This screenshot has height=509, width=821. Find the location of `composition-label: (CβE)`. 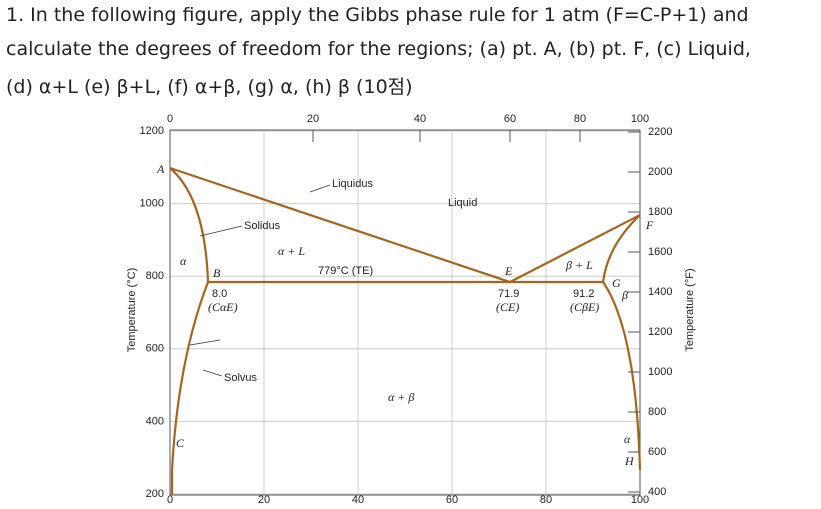

composition-label: (CβE) is located at coordinates (584, 307).